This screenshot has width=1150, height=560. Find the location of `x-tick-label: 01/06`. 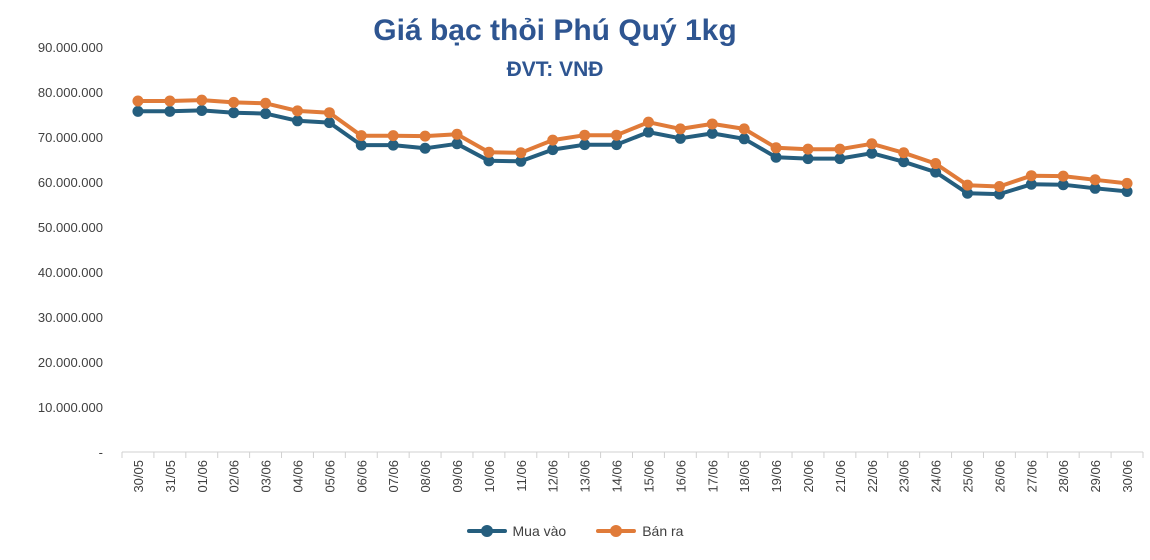

x-tick-label: 01/06 is located at coordinates (202, 476).